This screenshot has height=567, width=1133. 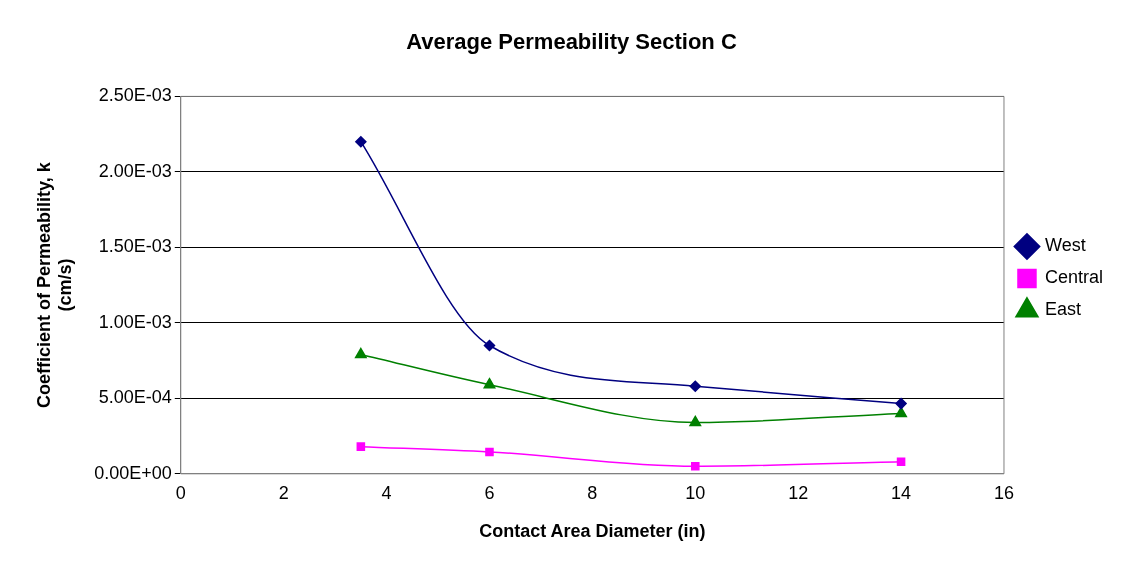 I want to click on x-tick-label: 10, so click(x=695, y=492).